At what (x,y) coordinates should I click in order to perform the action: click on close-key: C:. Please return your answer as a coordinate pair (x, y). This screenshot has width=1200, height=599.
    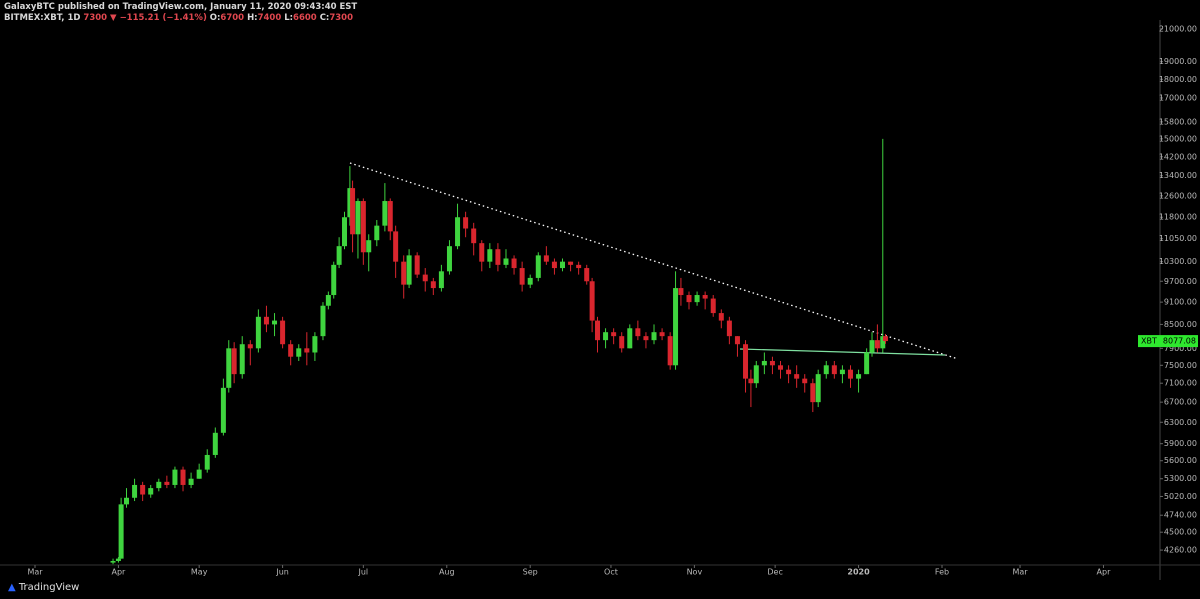
    Looking at the image, I should click on (324, 18).